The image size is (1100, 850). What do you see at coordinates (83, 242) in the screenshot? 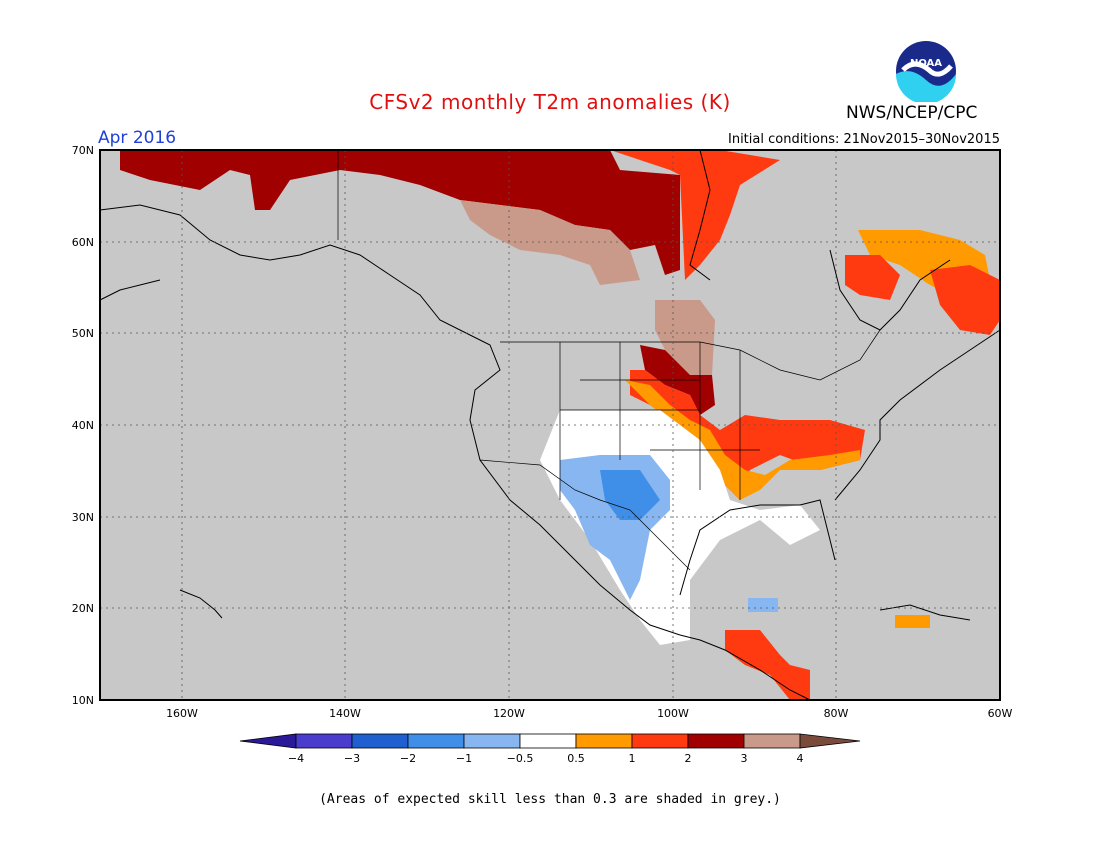
I see `lat-tick-label: 60N` at bounding box center [83, 242].